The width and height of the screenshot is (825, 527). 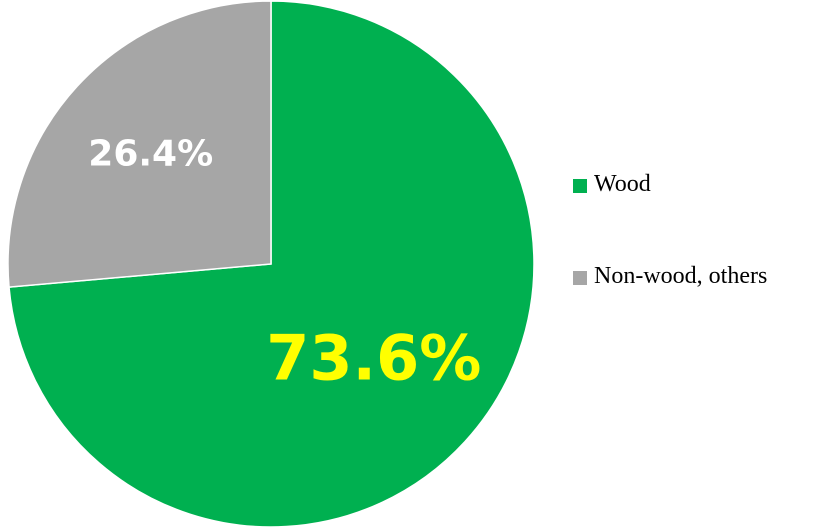 What do you see at coordinates (580, 278) in the screenshot?
I see `legend-swatch-non-wood-others` at bounding box center [580, 278].